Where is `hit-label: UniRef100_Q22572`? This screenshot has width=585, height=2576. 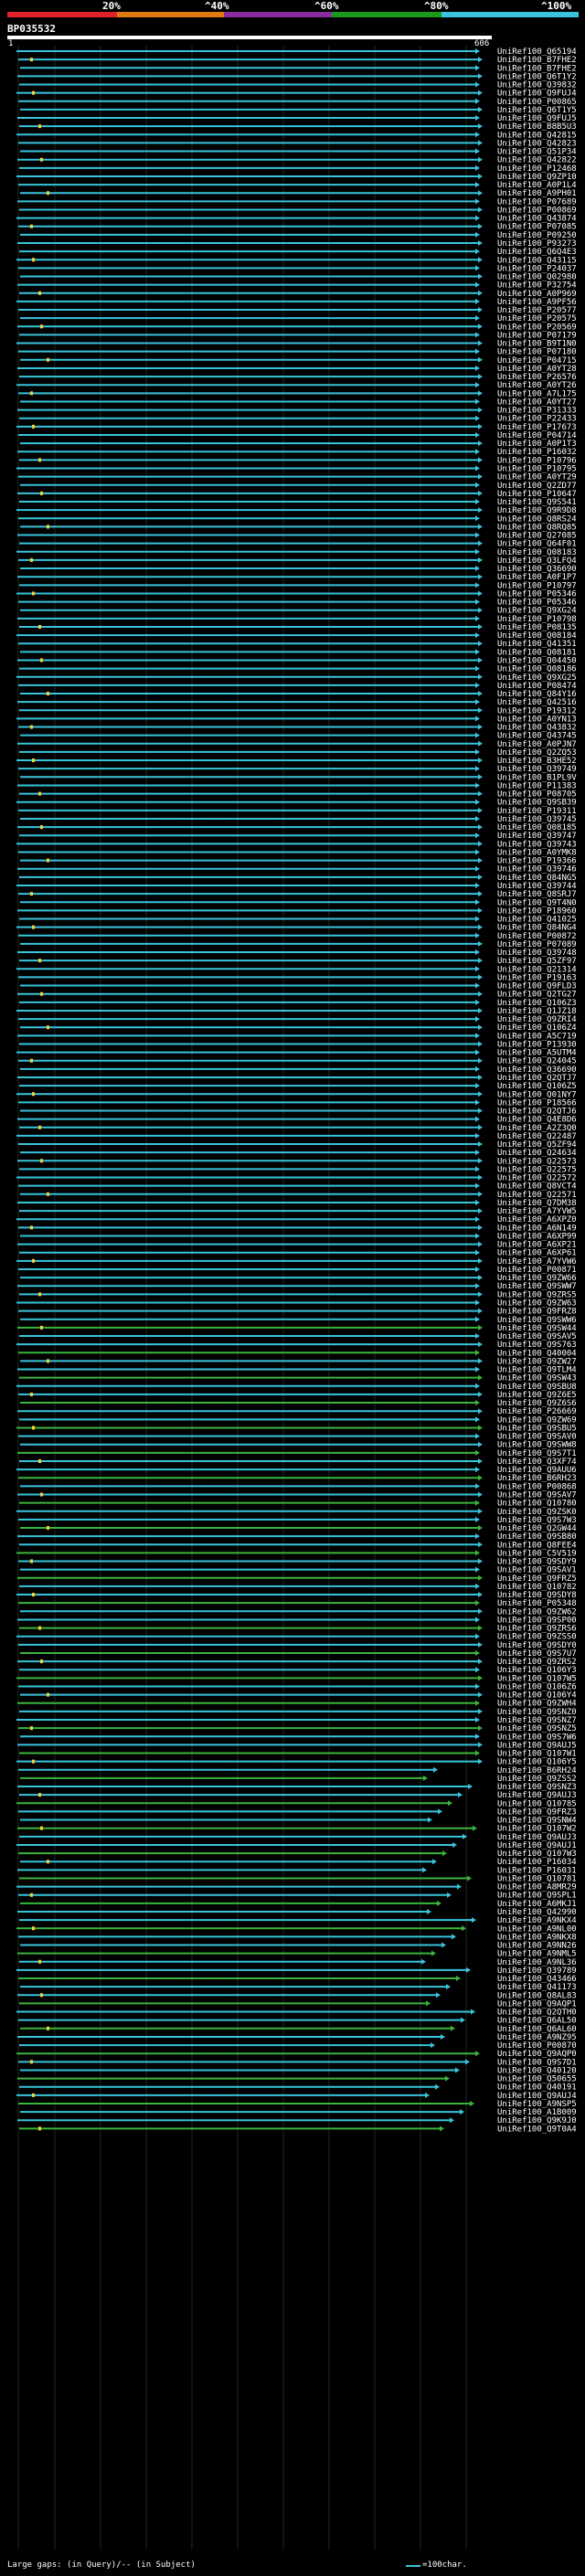
hit-label: UniRef100_Q22572 is located at coordinates (537, 1178).